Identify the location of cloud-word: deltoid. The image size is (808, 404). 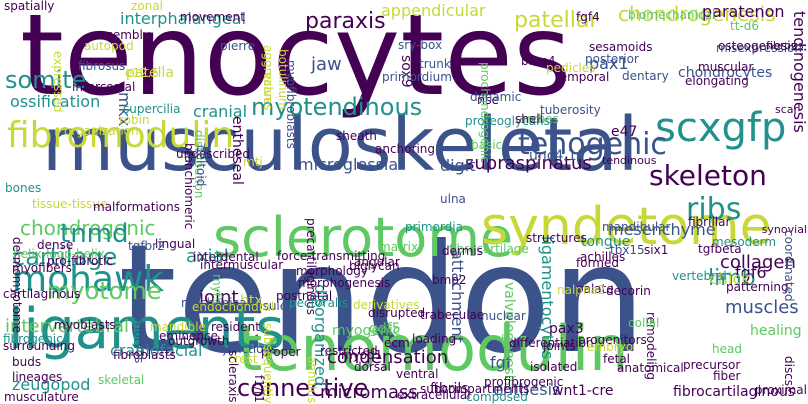
(201, 166).